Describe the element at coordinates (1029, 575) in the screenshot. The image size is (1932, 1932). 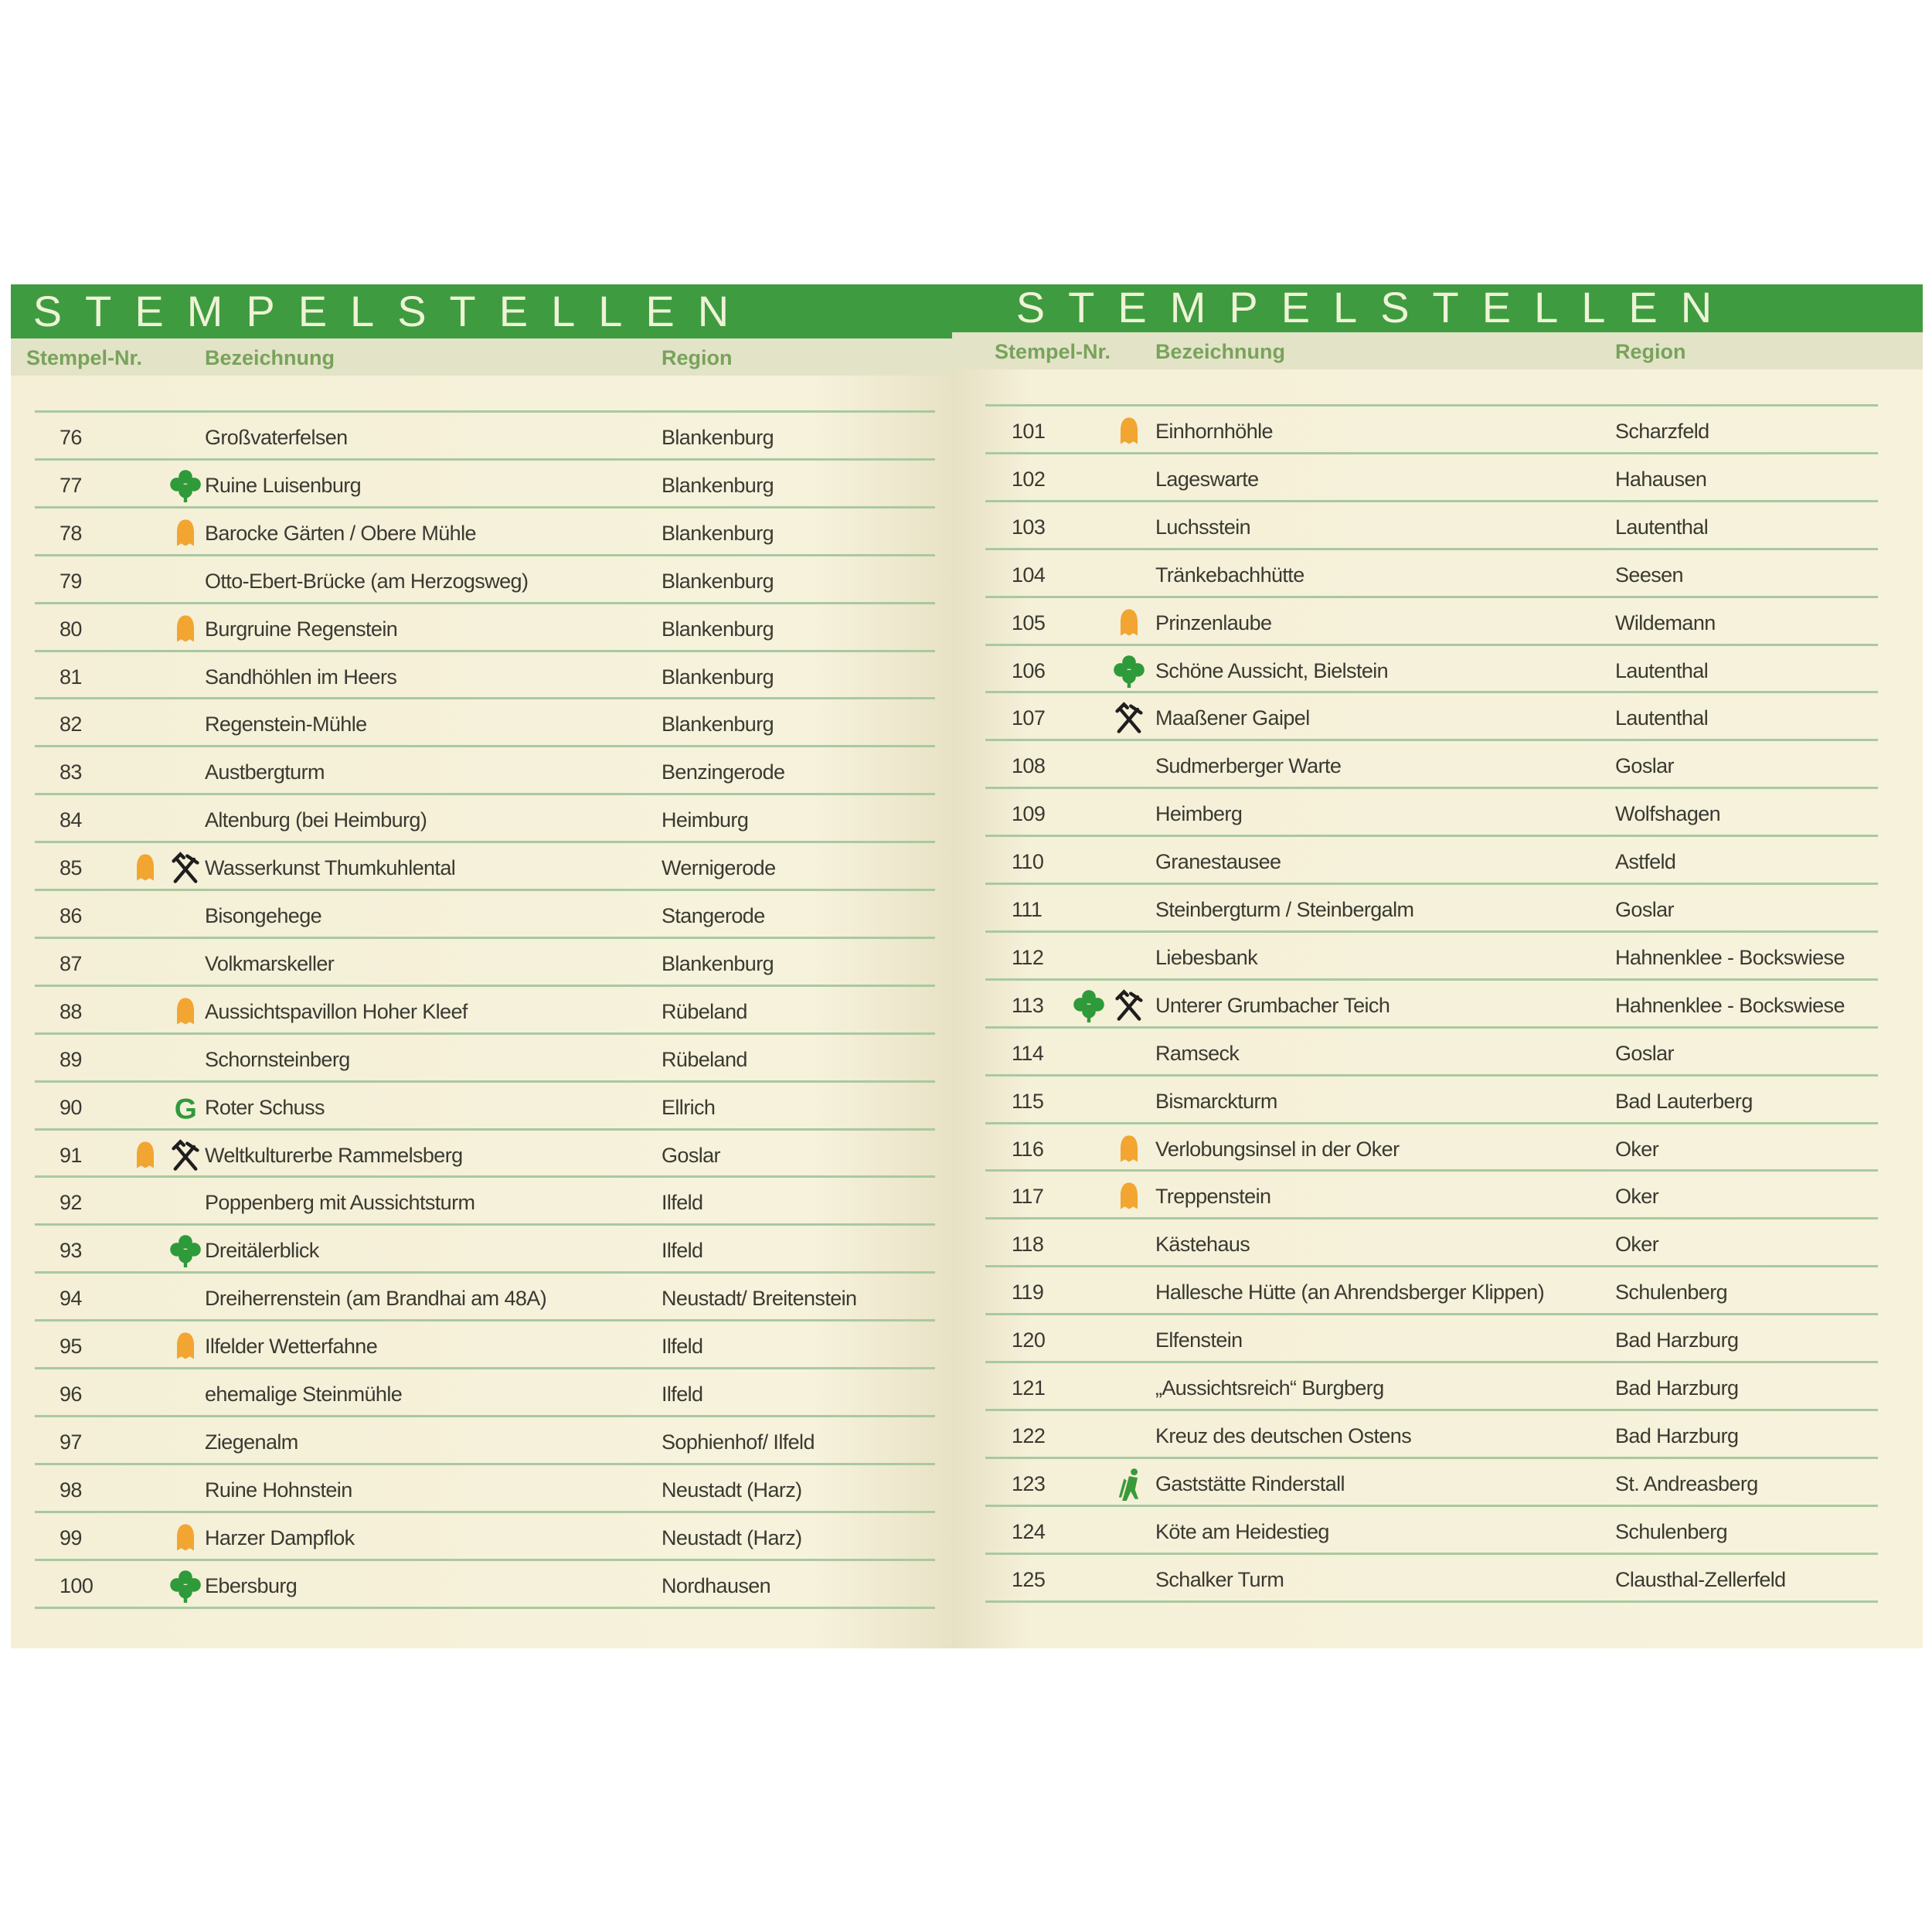
I see `stamp-number: 104` at that location.